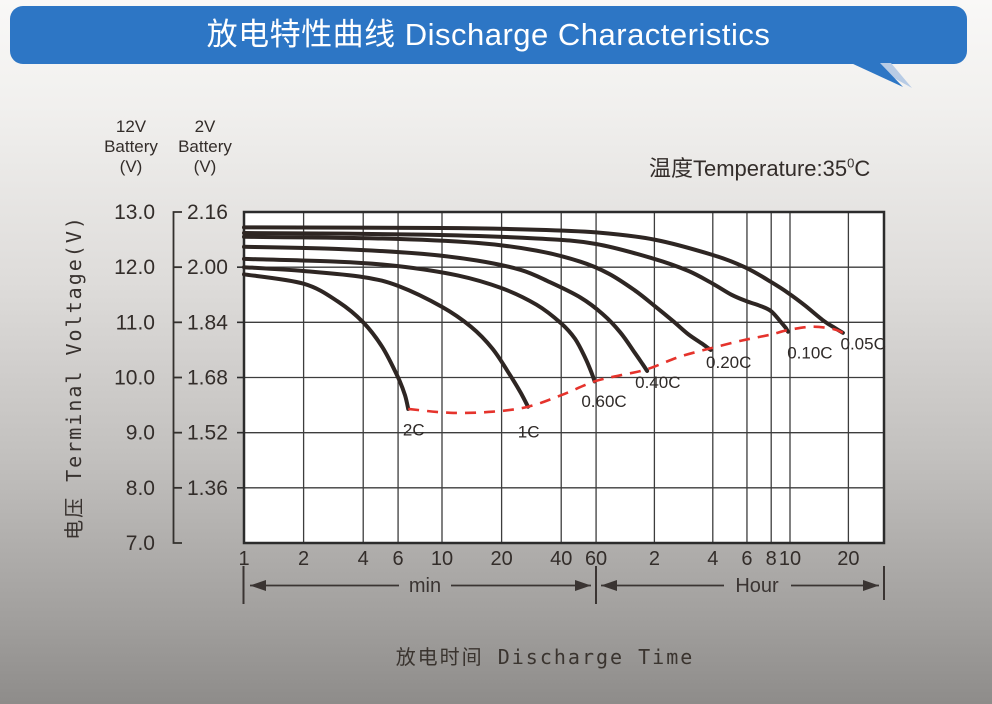  I want to click on y-tick-label-12v: 7.0, so click(140, 543).